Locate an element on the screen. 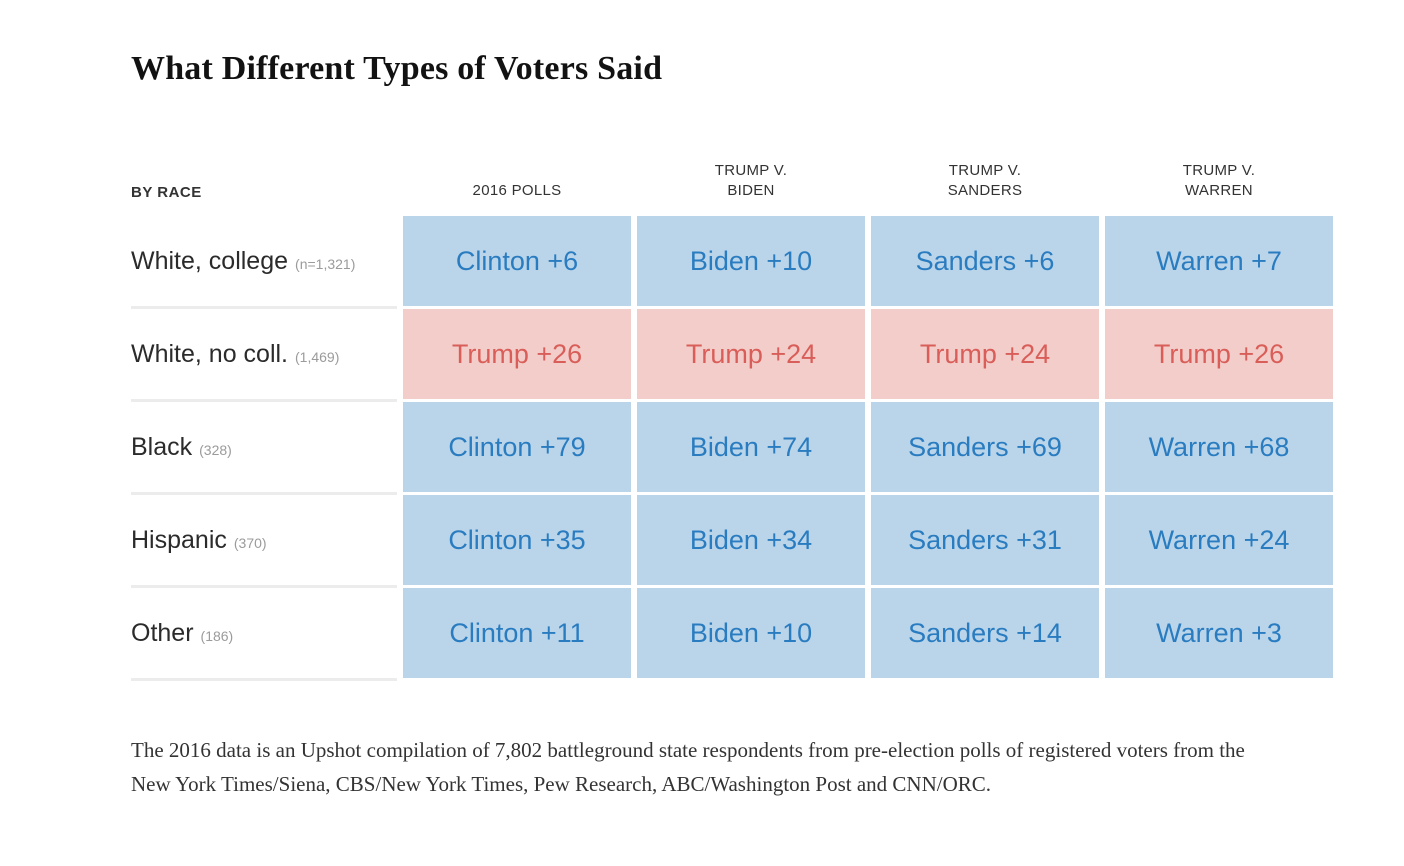  column-header-line: WARREN is located at coordinates (1219, 190).